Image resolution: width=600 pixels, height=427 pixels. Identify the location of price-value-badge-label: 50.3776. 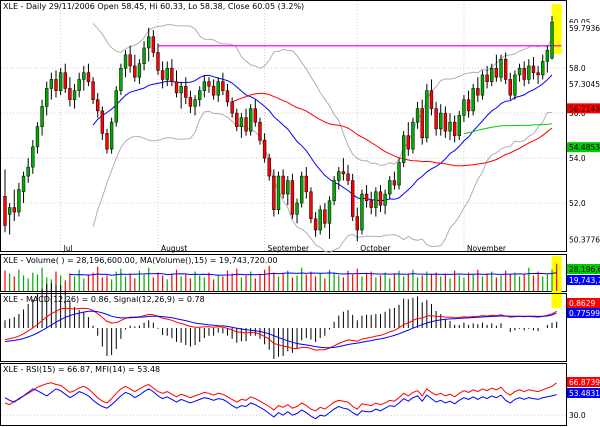
(584, 240).